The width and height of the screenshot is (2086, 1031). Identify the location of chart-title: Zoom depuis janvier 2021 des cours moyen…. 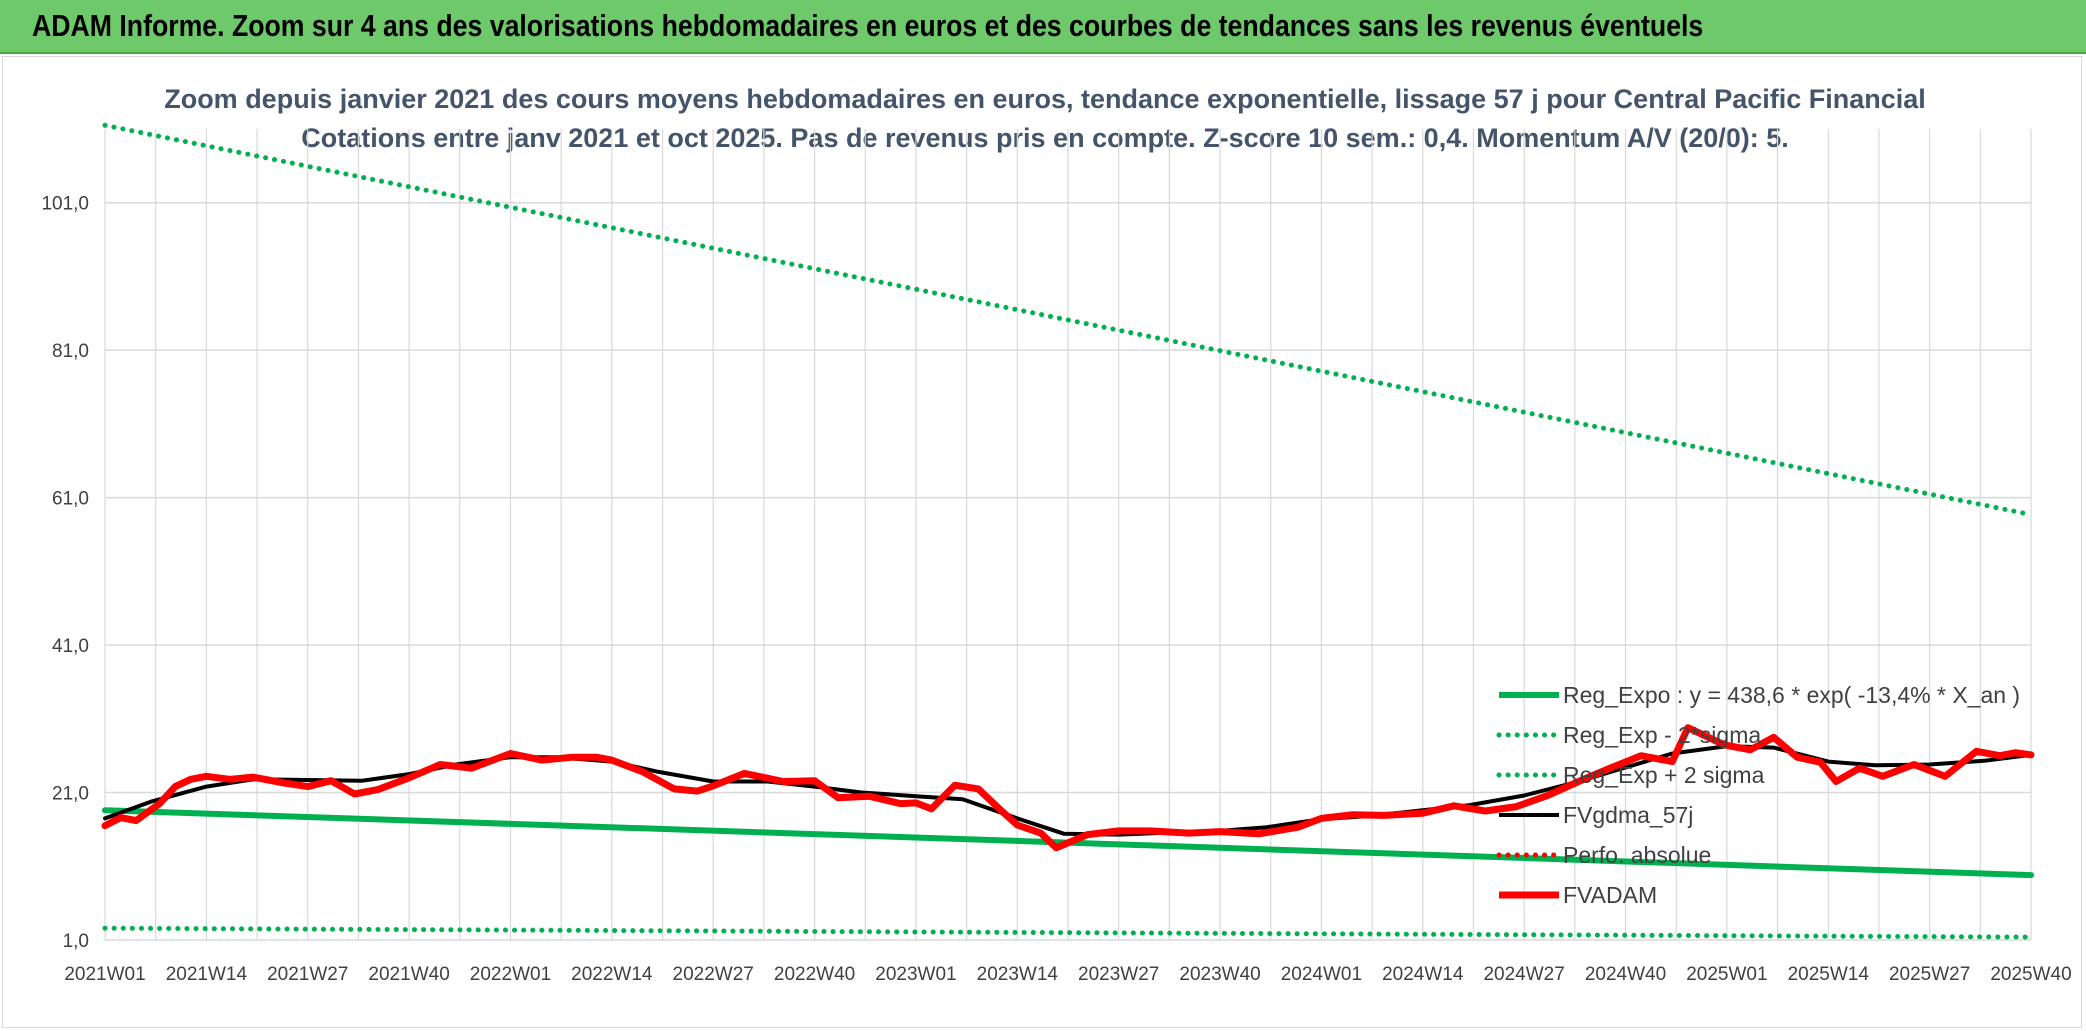
(1045, 99).